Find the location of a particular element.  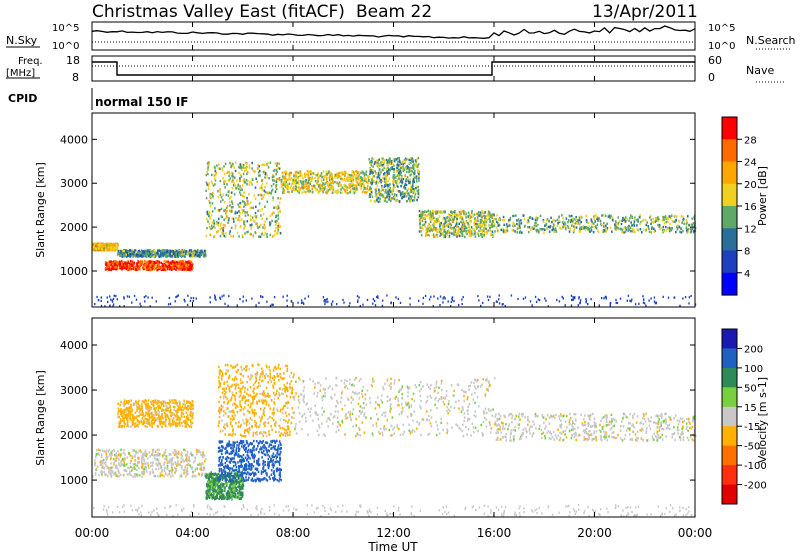

freq-tick-18: 18 is located at coordinates (73, 60).